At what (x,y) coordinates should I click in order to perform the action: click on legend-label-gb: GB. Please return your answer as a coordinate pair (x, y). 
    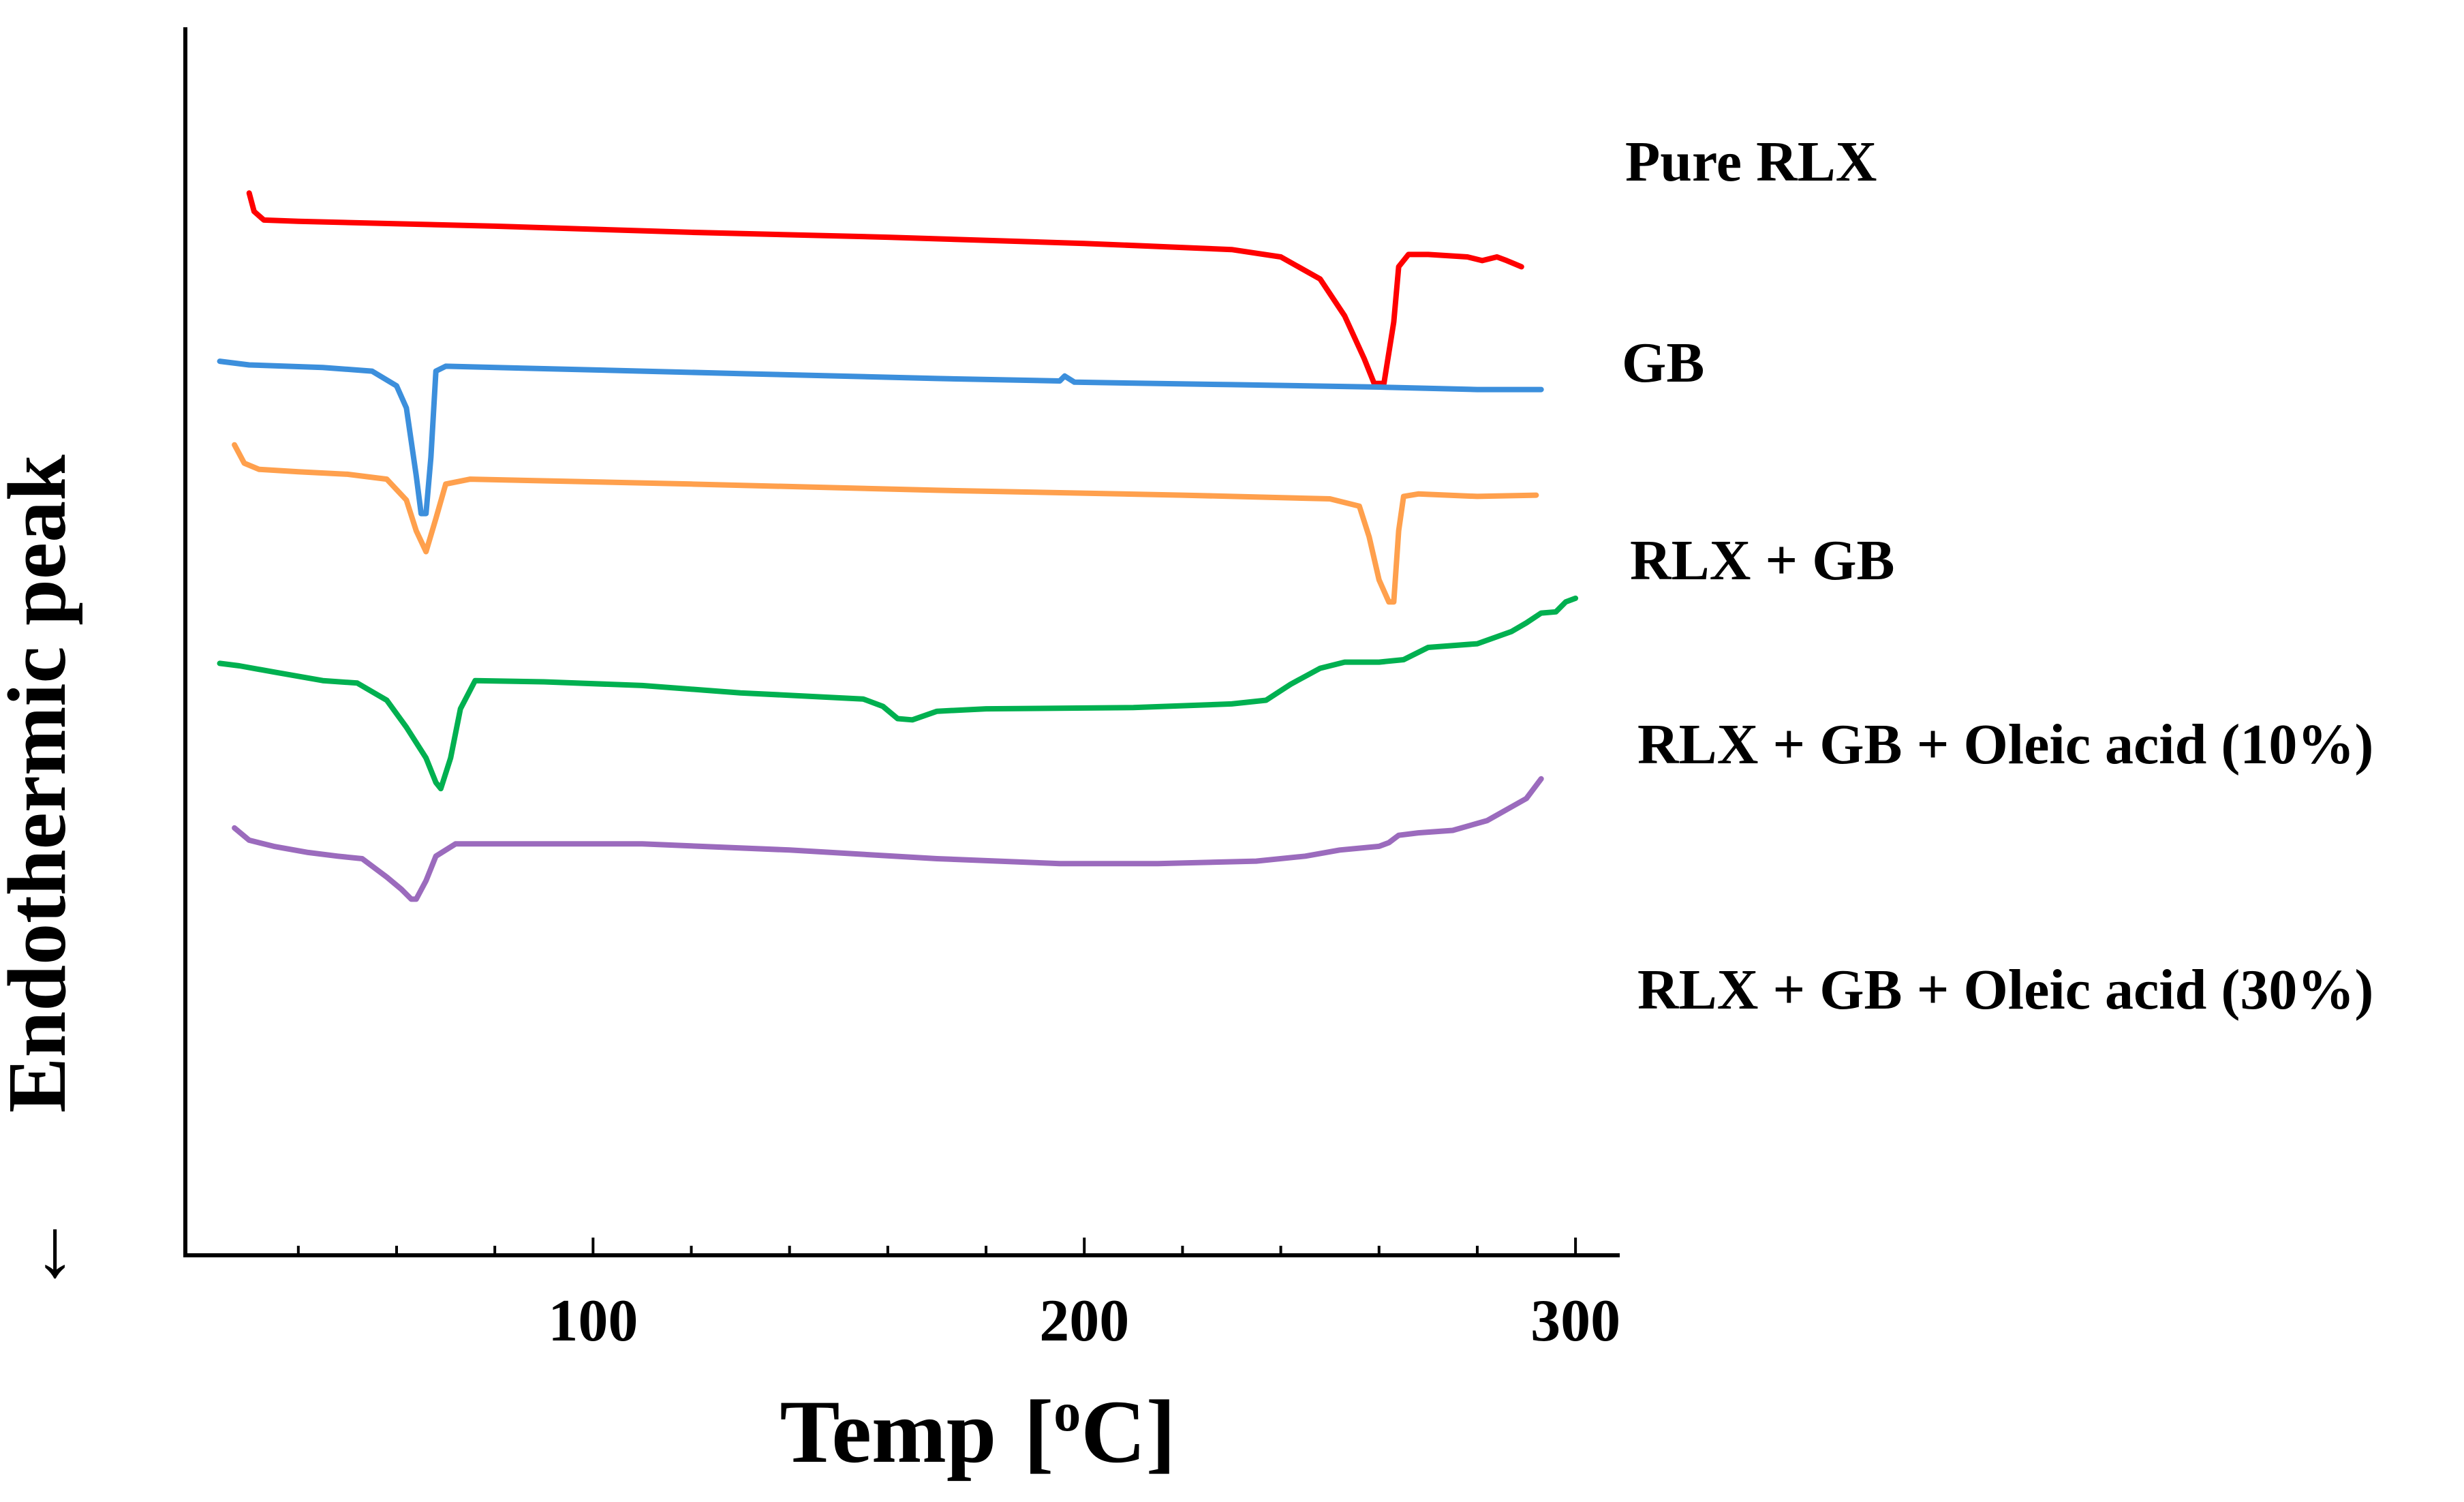
    Looking at the image, I should click on (1663, 363).